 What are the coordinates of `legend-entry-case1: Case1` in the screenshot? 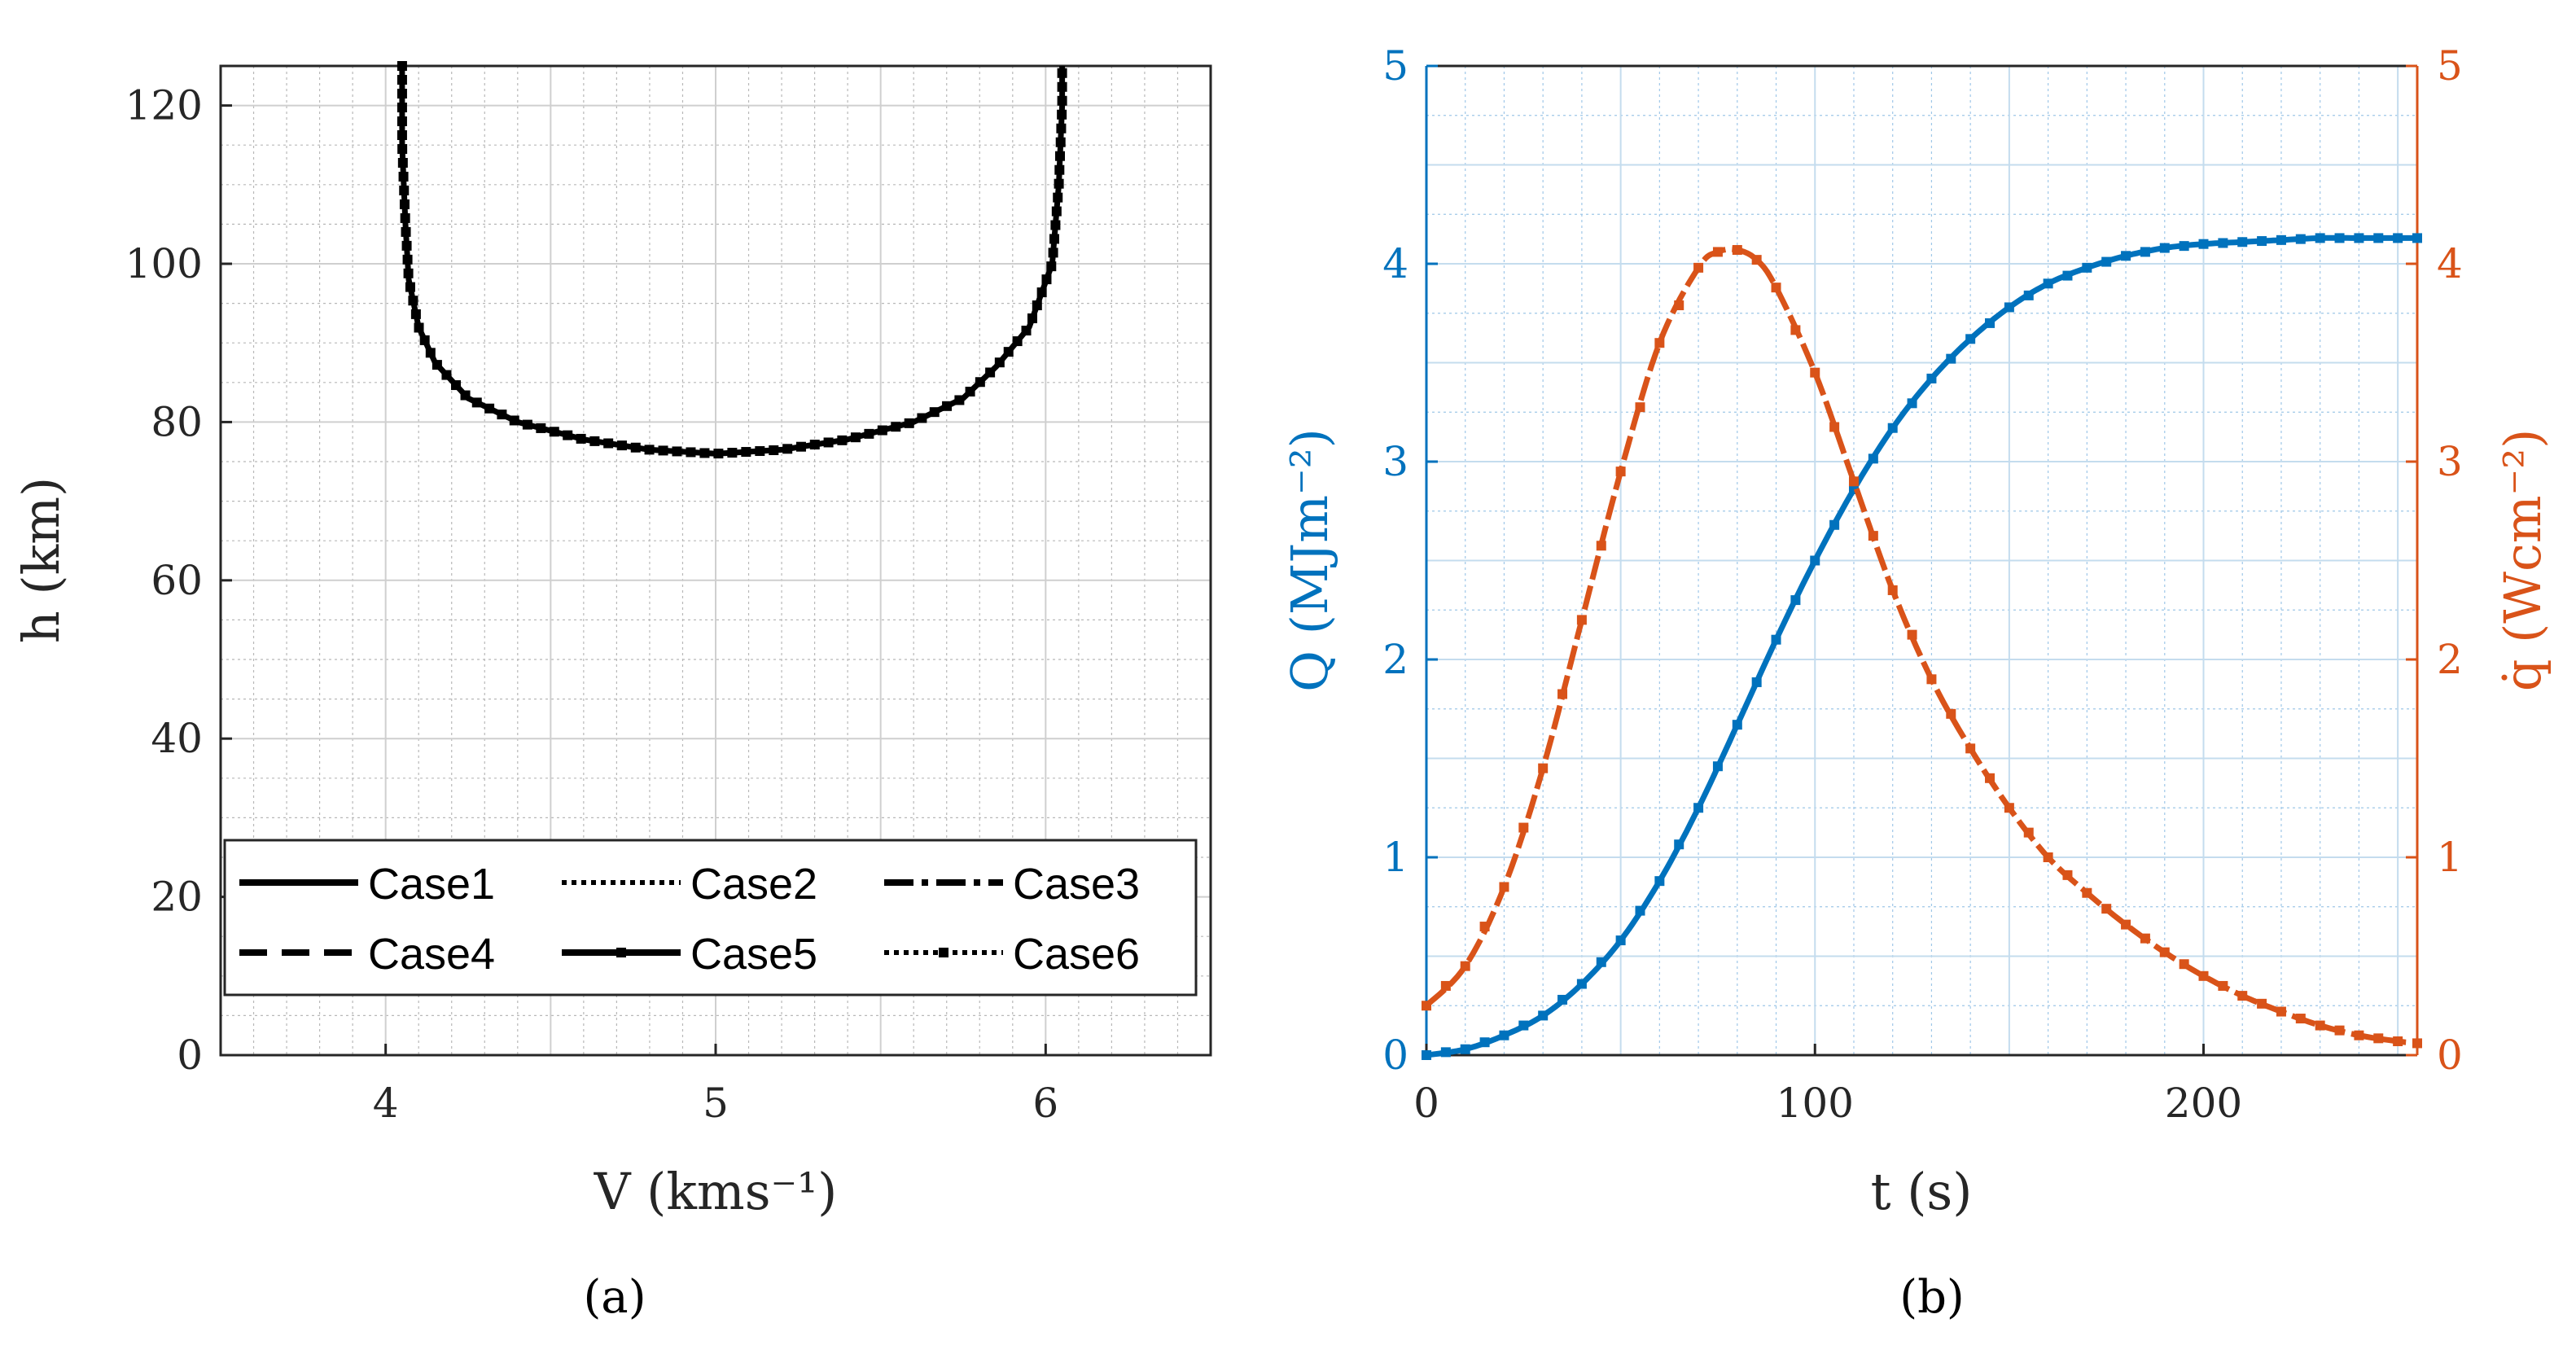 It's located at (367, 885).